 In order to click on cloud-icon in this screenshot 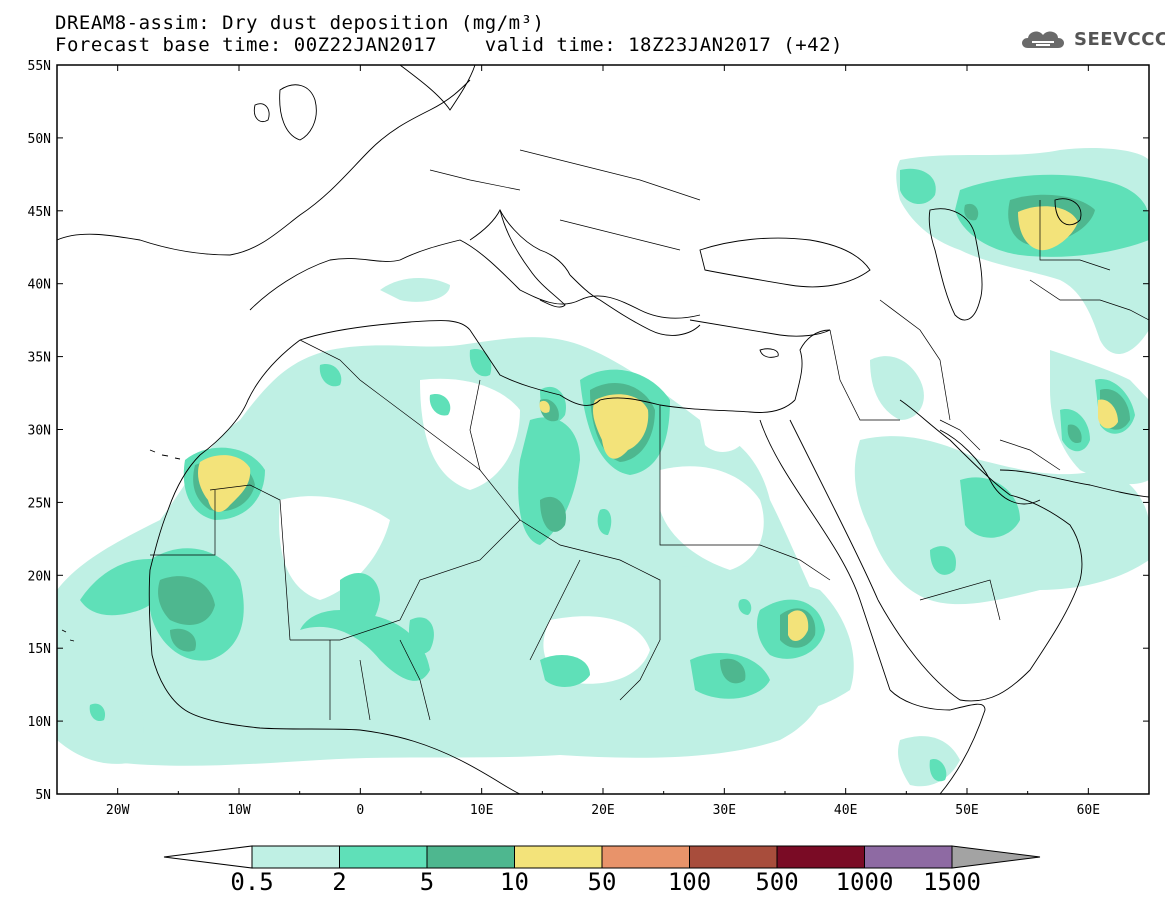, I will do `click(1043, 39)`.